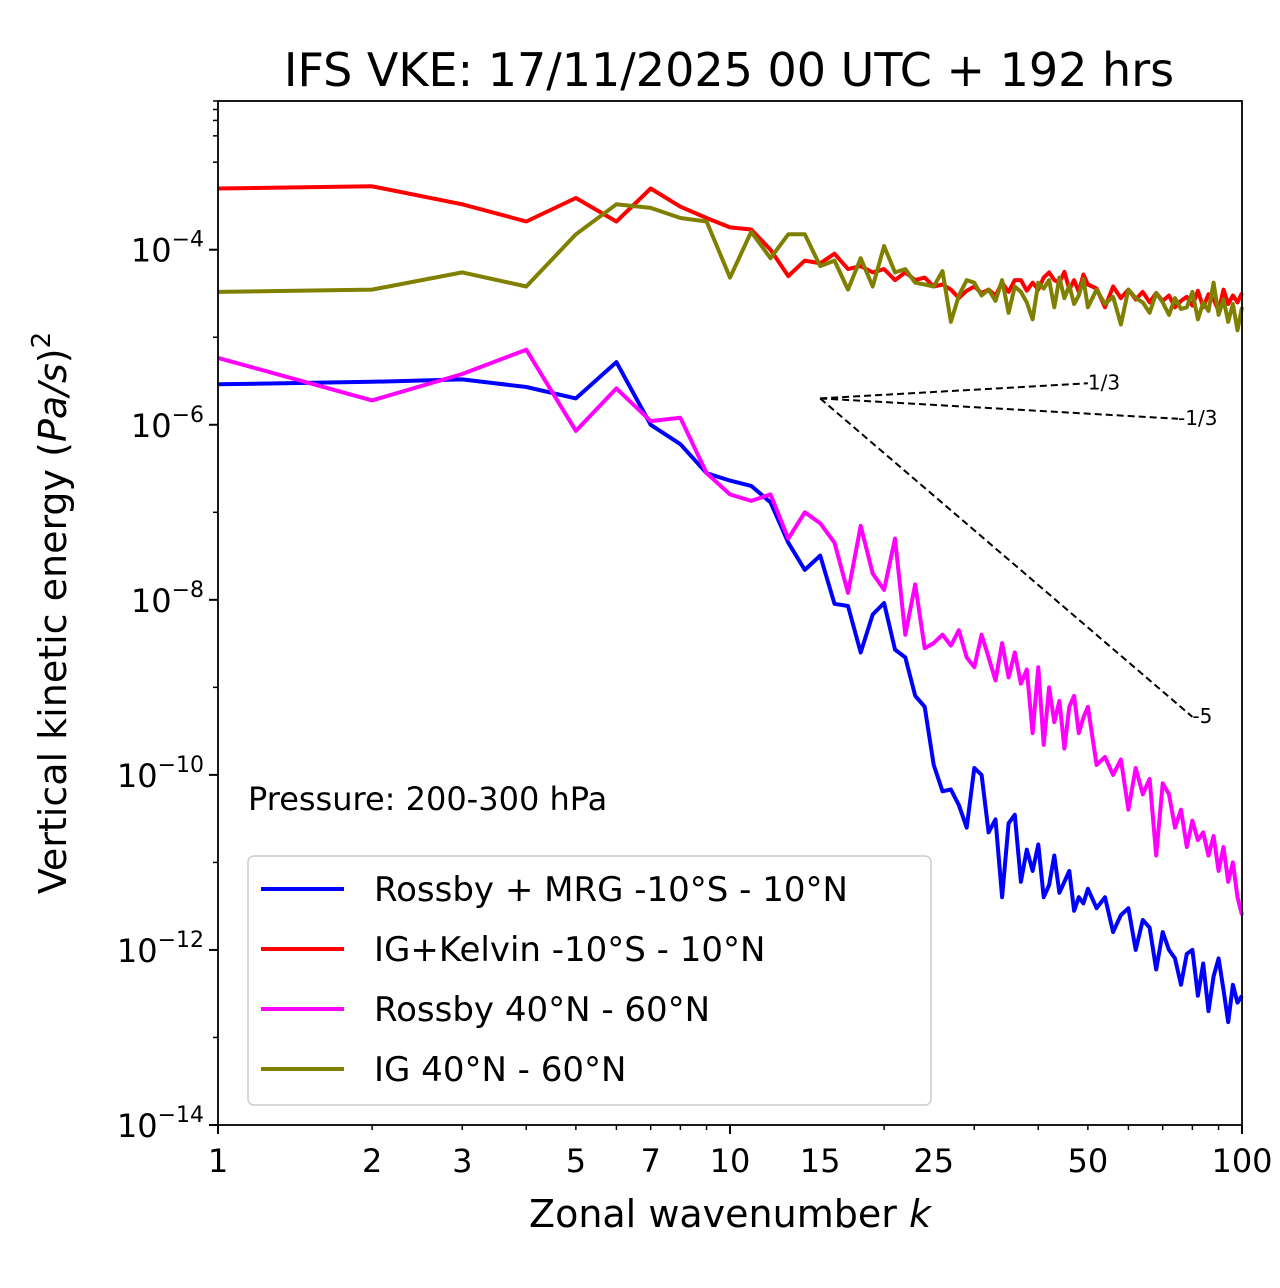 This screenshot has width=1280, height=1288. What do you see at coordinates (53, 402) in the screenshot?
I see `y-axis-title-variable: Pa/s` at bounding box center [53, 402].